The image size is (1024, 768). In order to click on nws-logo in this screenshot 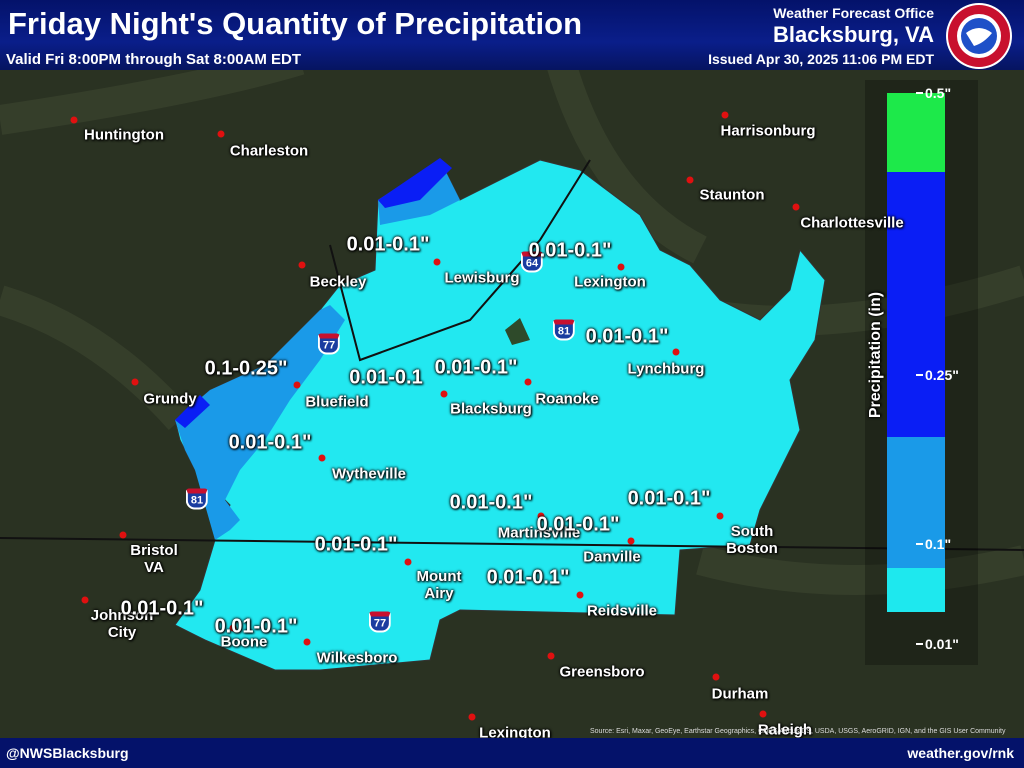, I will do `click(979, 36)`.